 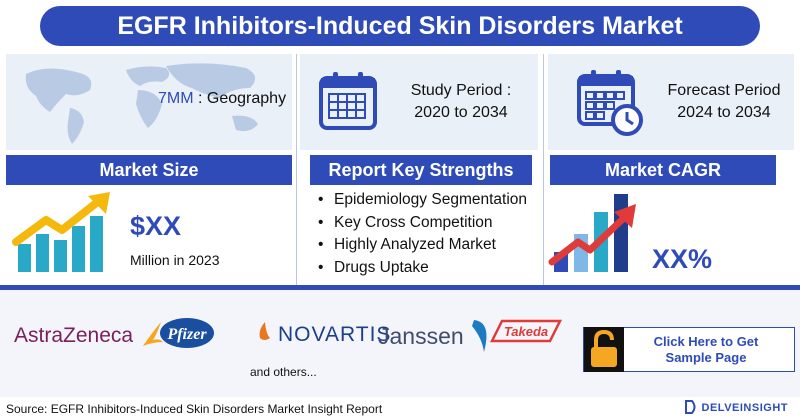 What do you see at coordinates (152, 334) in the screenshot?
I see `astrazeneca-symbol-icon` at bounding box center [152, 334].